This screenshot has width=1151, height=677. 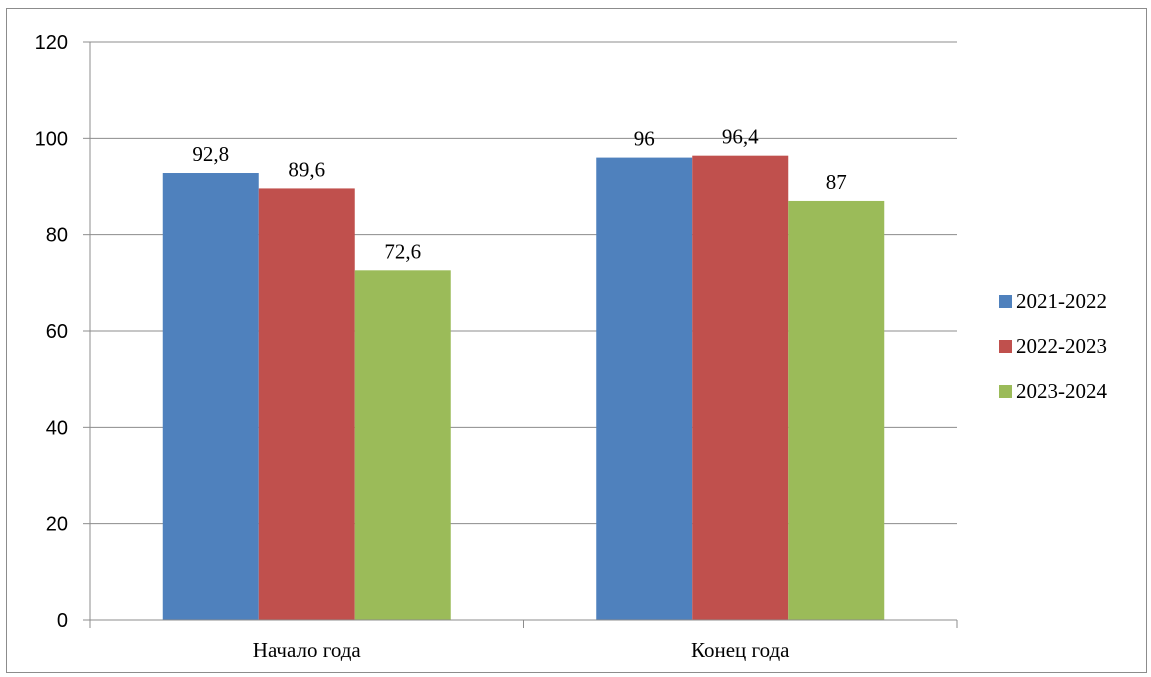 I want to click on y-tick-label: 60, so click(x=57, y=332).